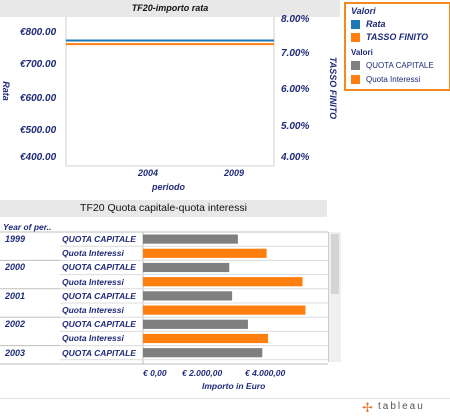  What do you see at coordinates (15, 267) in the screenshot?
I see `year-label-2000: 2000` at bounding box center [15, 267].